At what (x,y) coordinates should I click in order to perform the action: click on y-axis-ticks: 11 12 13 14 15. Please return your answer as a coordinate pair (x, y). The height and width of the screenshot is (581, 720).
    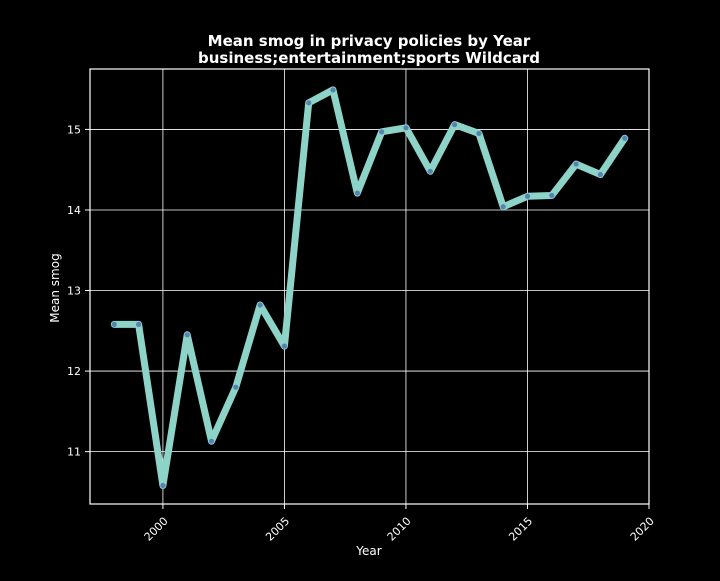
    Looking at the image, I should click on (78, 291).